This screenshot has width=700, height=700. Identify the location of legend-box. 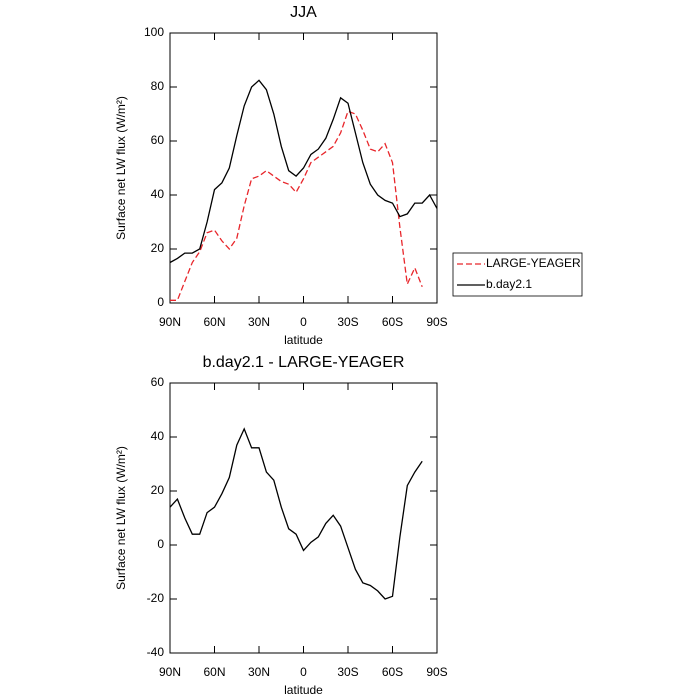
(517, 274).